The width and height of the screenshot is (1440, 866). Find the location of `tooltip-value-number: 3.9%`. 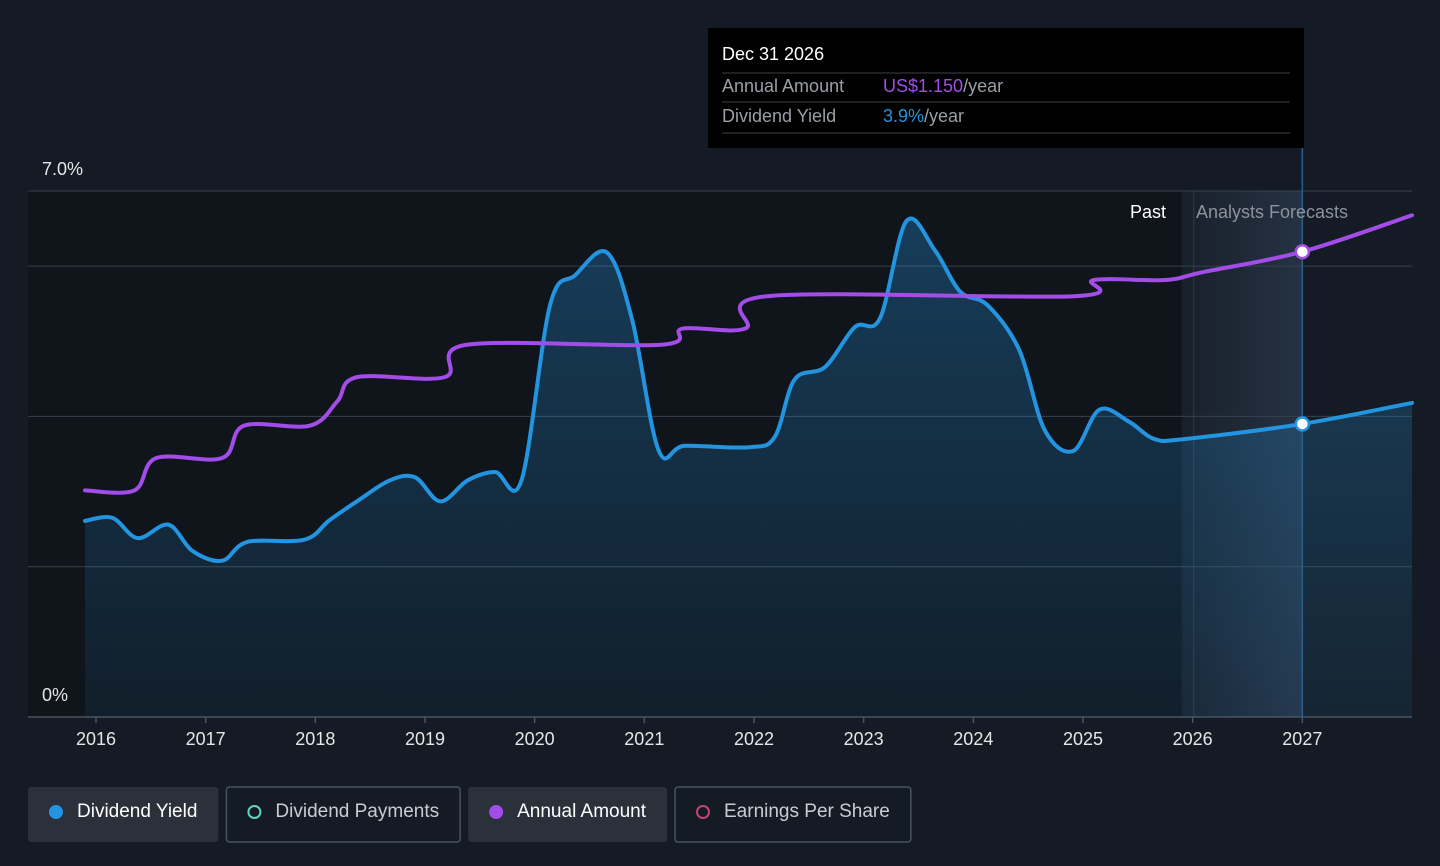

tooltip-value-number: 3.9% is located at coordinates (903, 116).